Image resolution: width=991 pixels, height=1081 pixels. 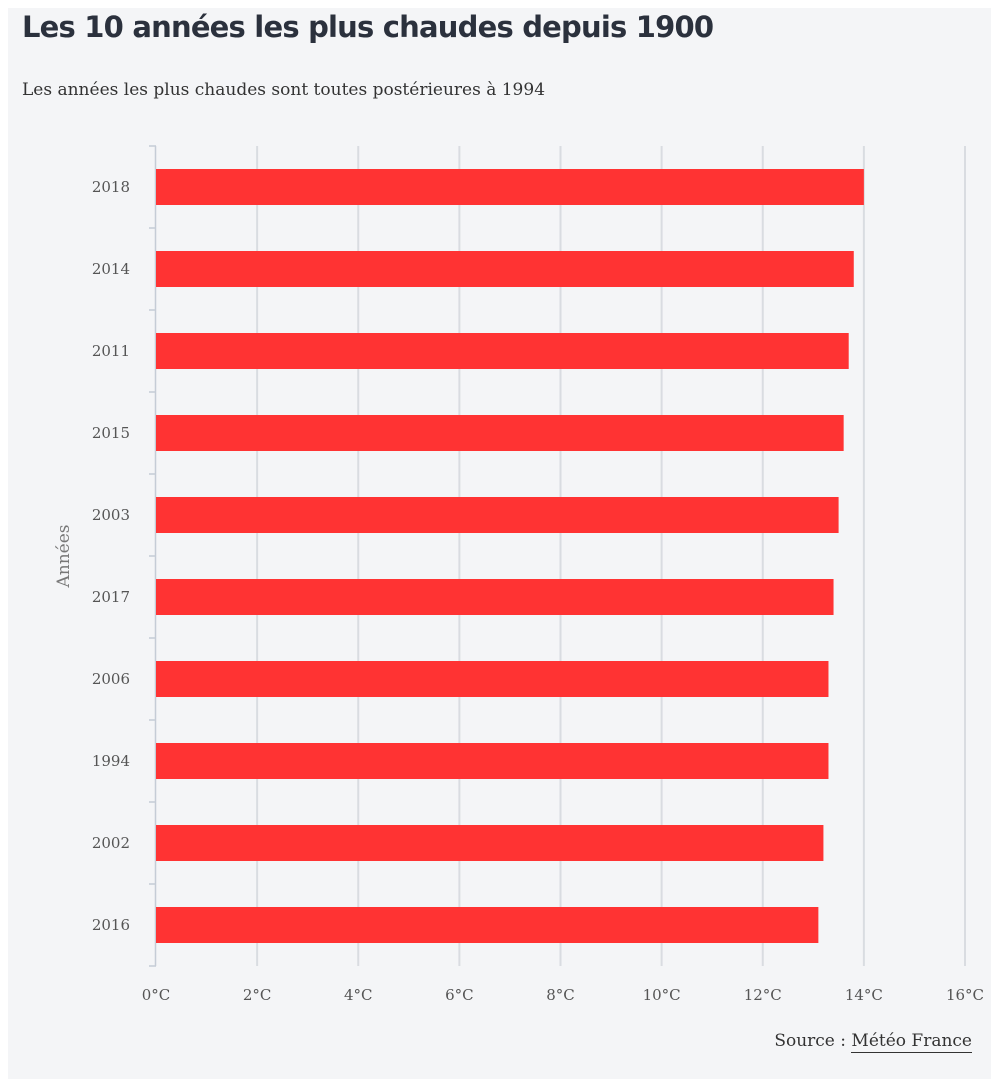 I want to click on x-tick-label: 10°C, so click(x=662, y=995).